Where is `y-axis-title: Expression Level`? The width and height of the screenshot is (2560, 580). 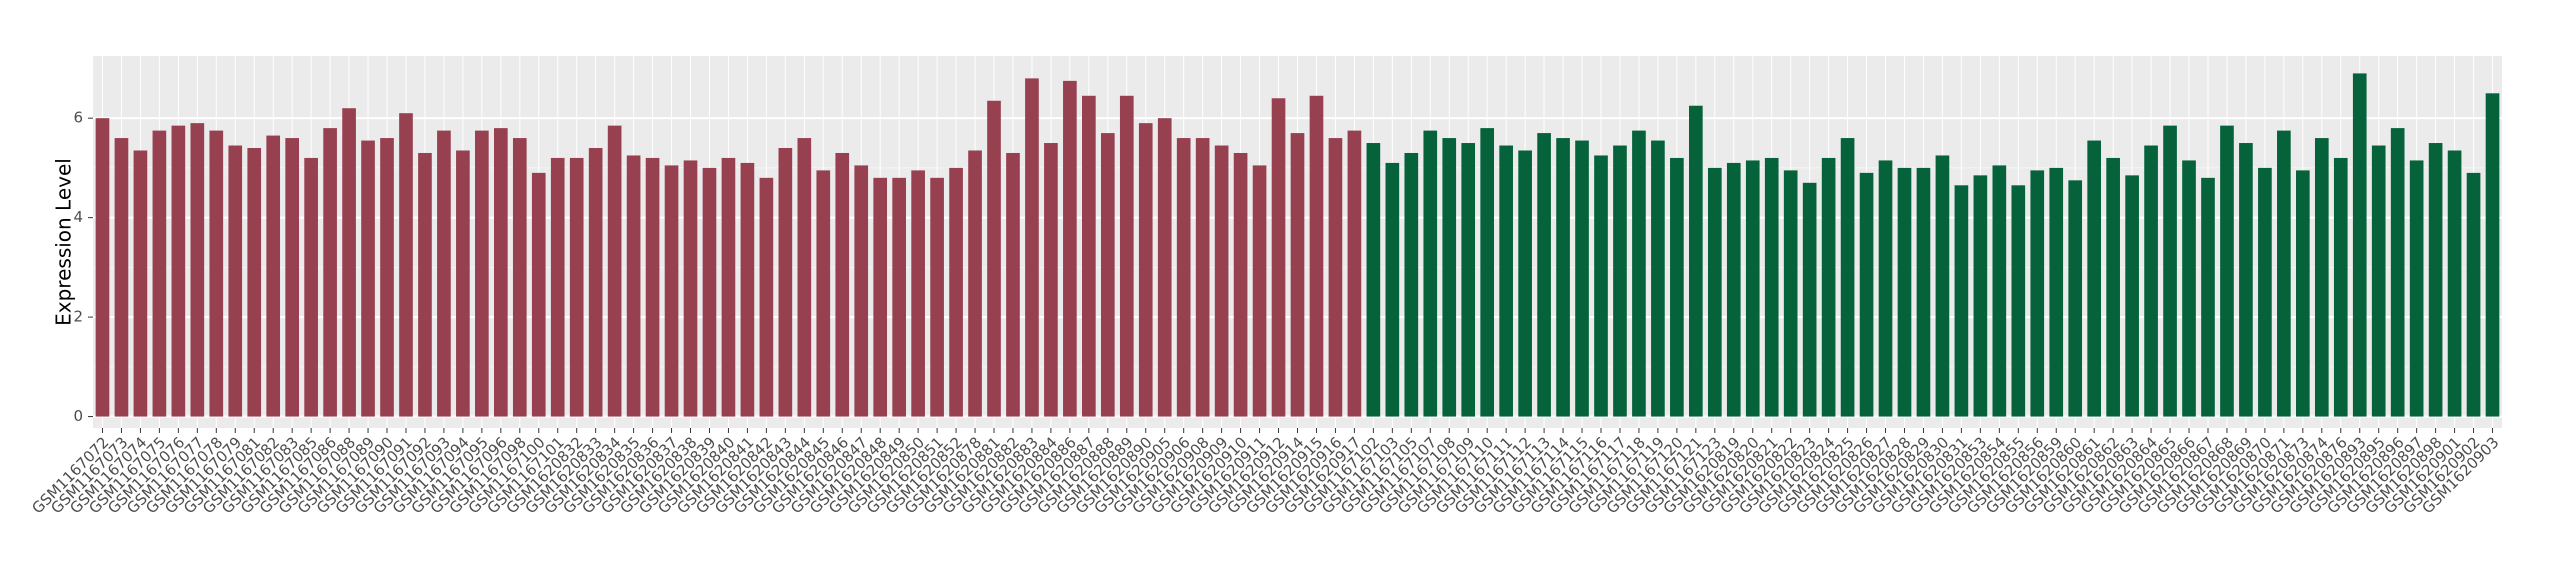
y-axis-title: Expression Level is located at coordinates (64, 242).